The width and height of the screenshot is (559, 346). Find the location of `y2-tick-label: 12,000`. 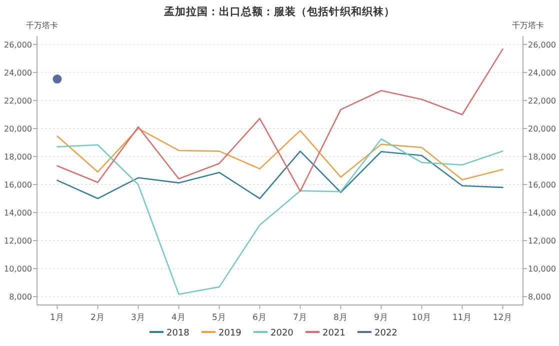

y2-tick-label: 12,000 is located at coordinates (542, 241).